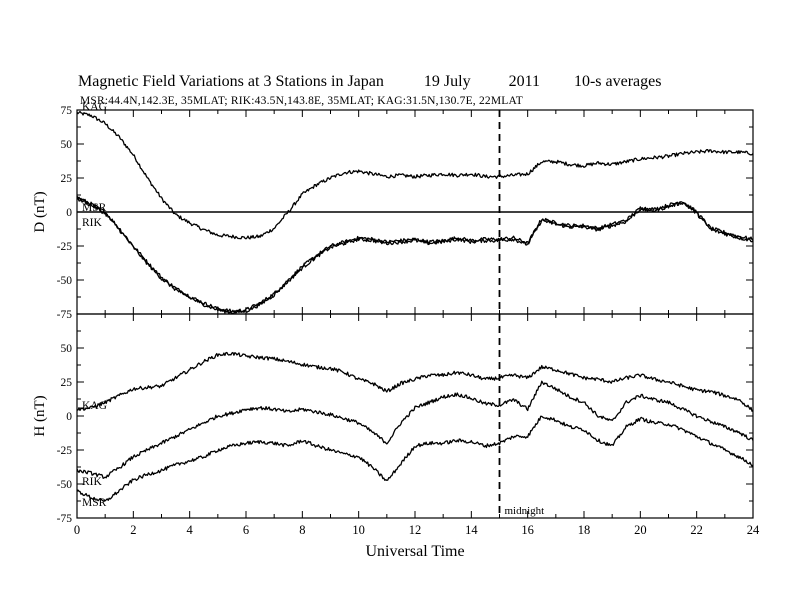  What do you see at coordinates (527, 530) in the screenshot?
I see `x-tick-label: 16` at bounding box center [527, 530].